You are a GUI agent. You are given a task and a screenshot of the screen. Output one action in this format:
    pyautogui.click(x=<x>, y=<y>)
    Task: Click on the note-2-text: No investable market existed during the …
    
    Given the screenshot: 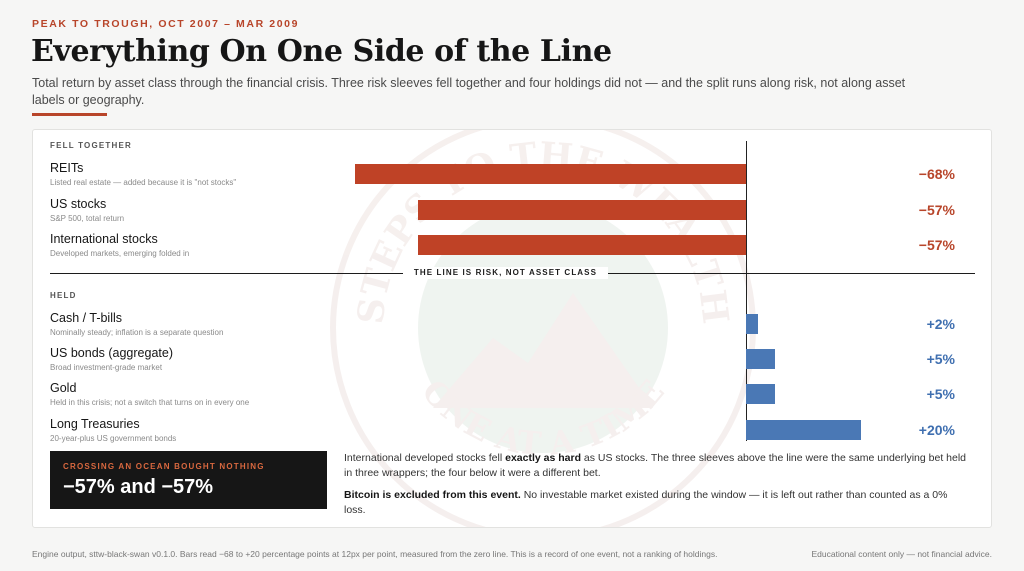 What is the action you would take?
    pyautogui.click(x=646, y=502)
    